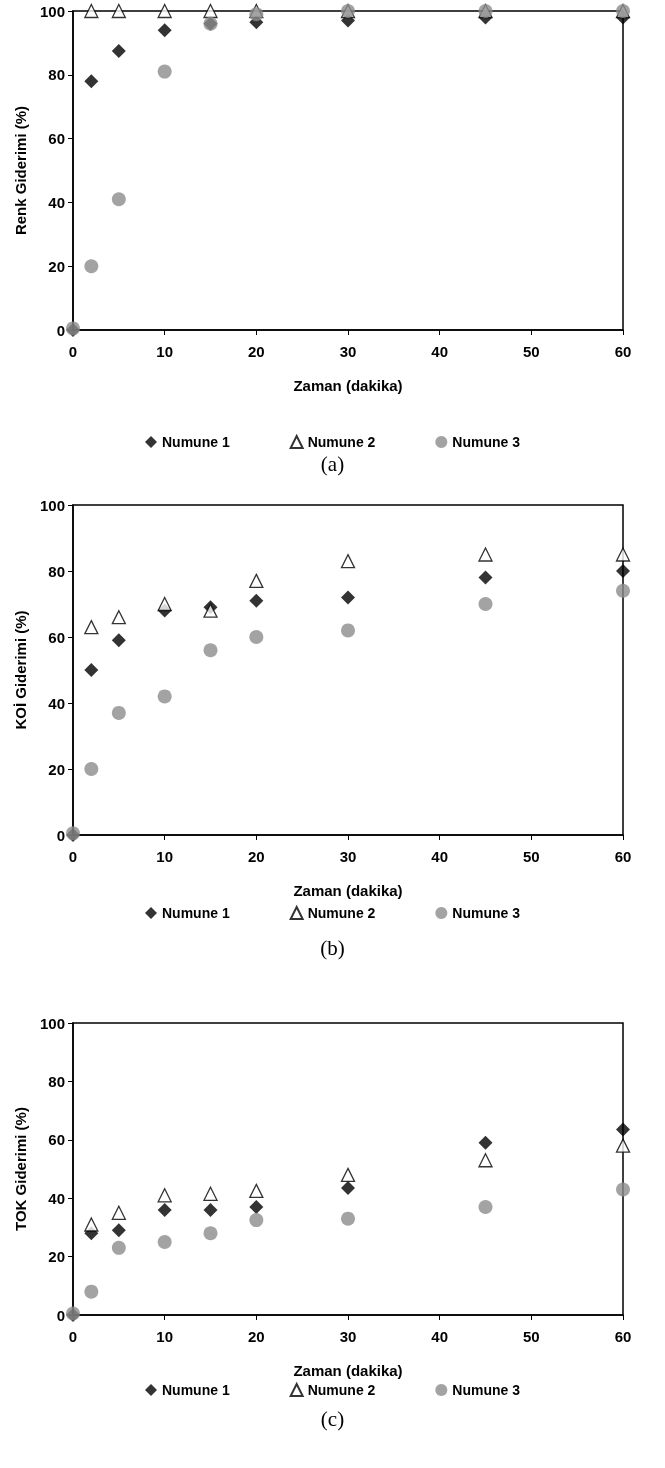  Describe the element at coordinates (20, 170) in the screenshot. I see `y-axis-title: Renk Giderimi (%)` at that location.